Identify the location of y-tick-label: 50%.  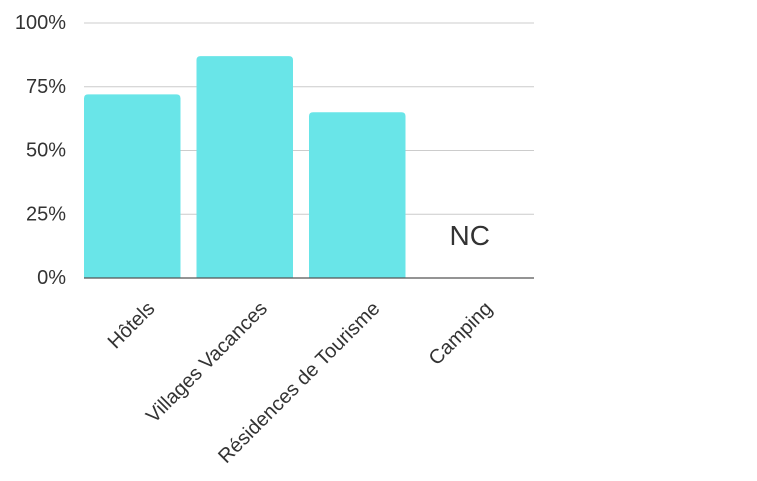
(46, 151).